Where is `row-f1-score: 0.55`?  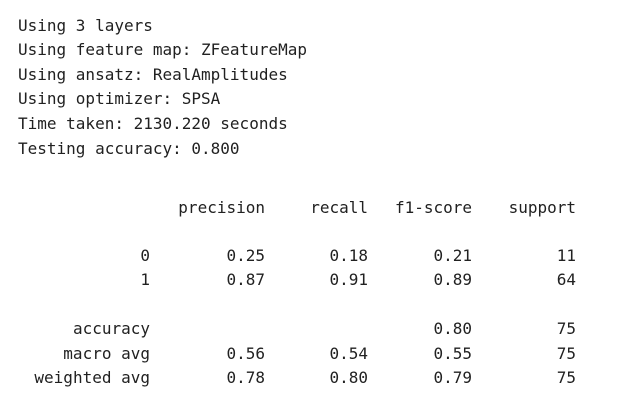
row-f1-score: 0.55 is located at coordinates (452, 353).